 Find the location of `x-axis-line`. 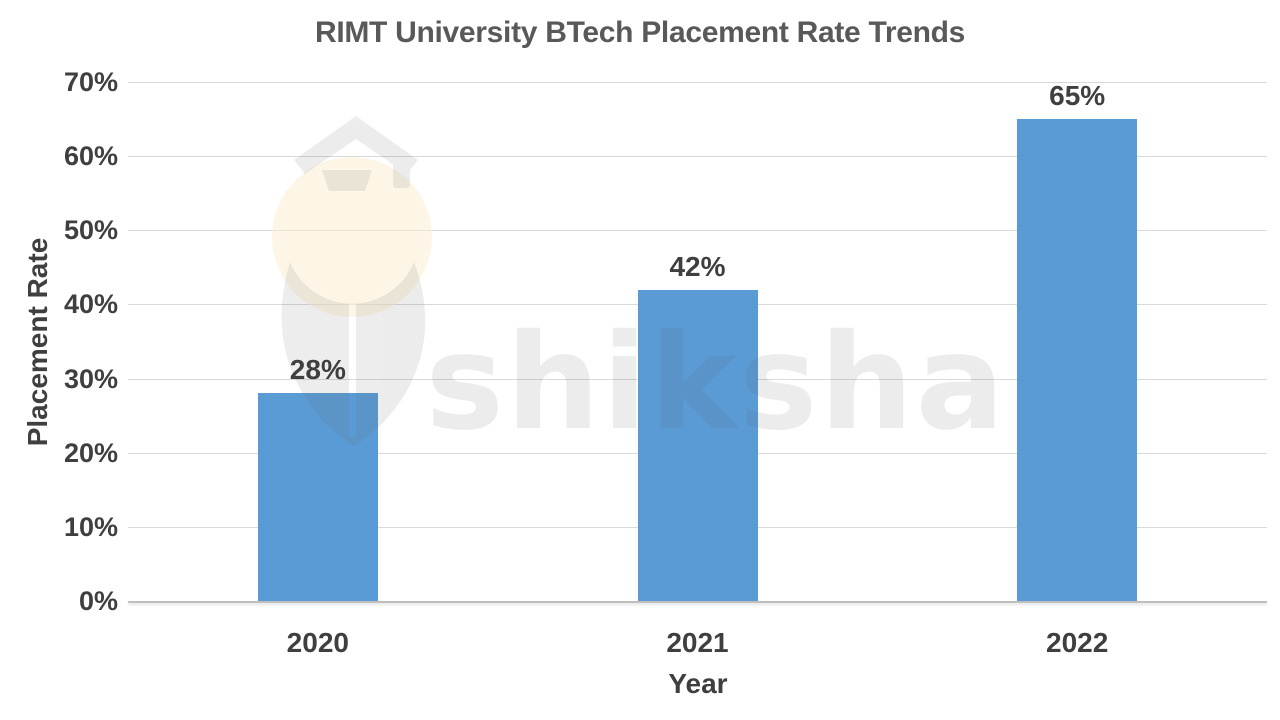

x-axis-line is located at coordinates (697, 602).